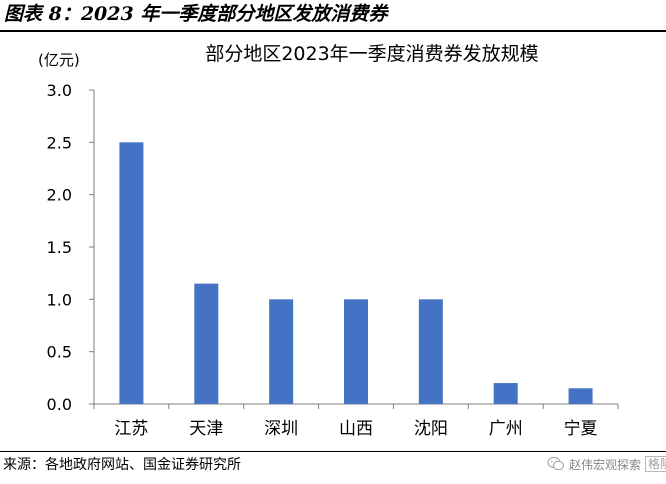  What do you see at coordinates (281, 429) in the screenshot?
I see `x-tick-label: 深圳` at bounding box center [281, 429].